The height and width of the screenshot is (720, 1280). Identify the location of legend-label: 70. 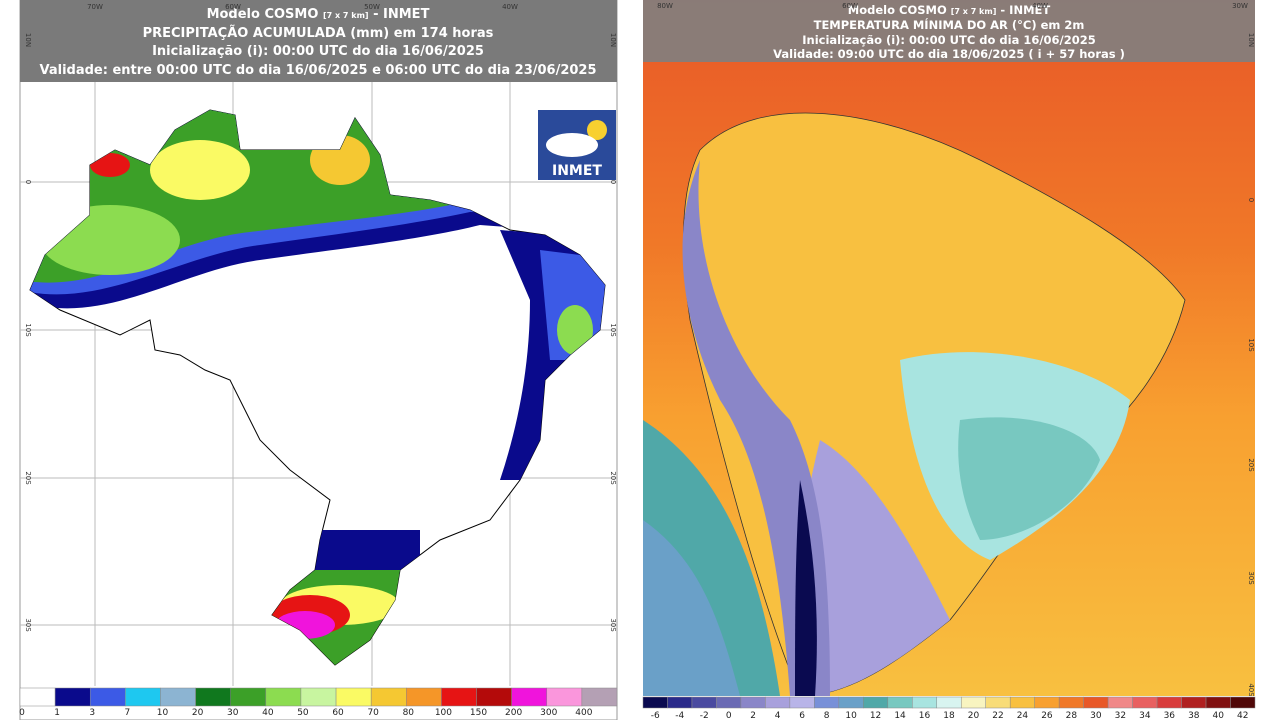
(373, 713).